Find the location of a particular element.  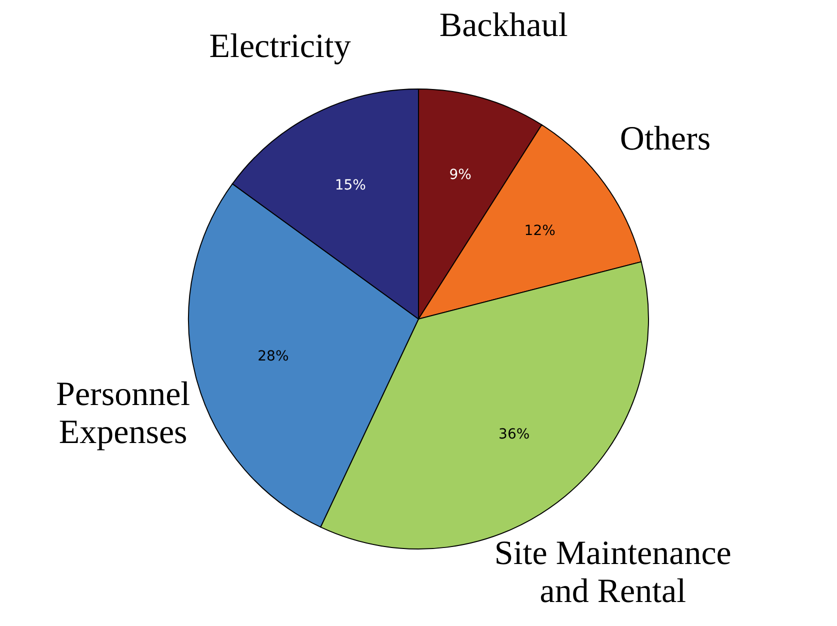

data-label: 12% is located at coordinates (540, 230).